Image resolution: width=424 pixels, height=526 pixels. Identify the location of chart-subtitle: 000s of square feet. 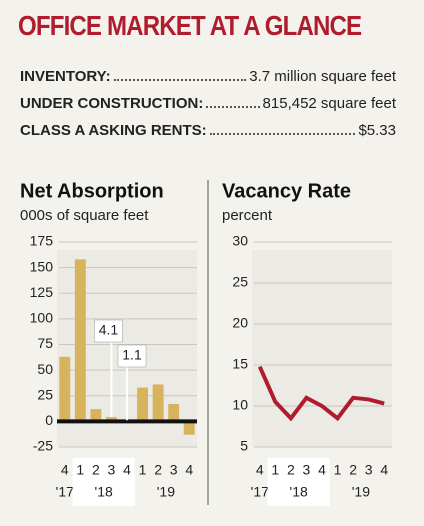
(84, 215).